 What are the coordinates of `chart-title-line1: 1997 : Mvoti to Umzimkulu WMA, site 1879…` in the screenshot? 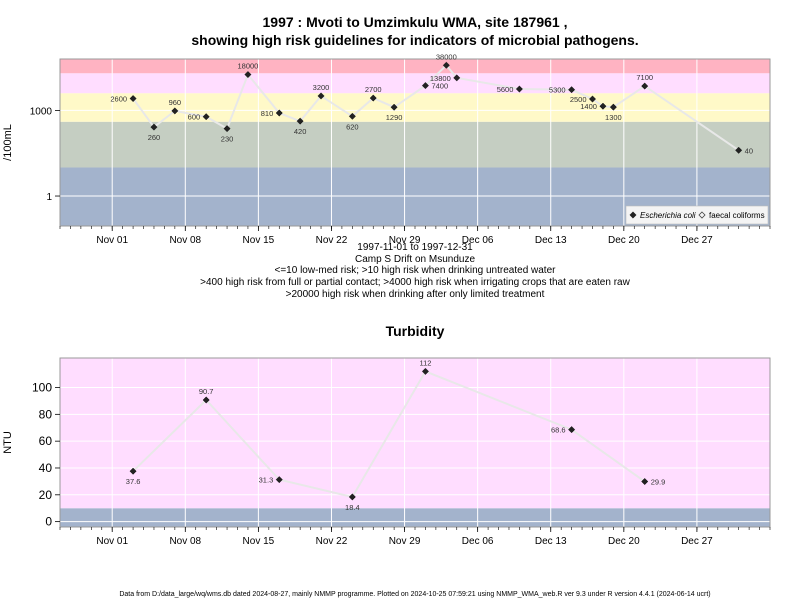 It's located at (415, 22).